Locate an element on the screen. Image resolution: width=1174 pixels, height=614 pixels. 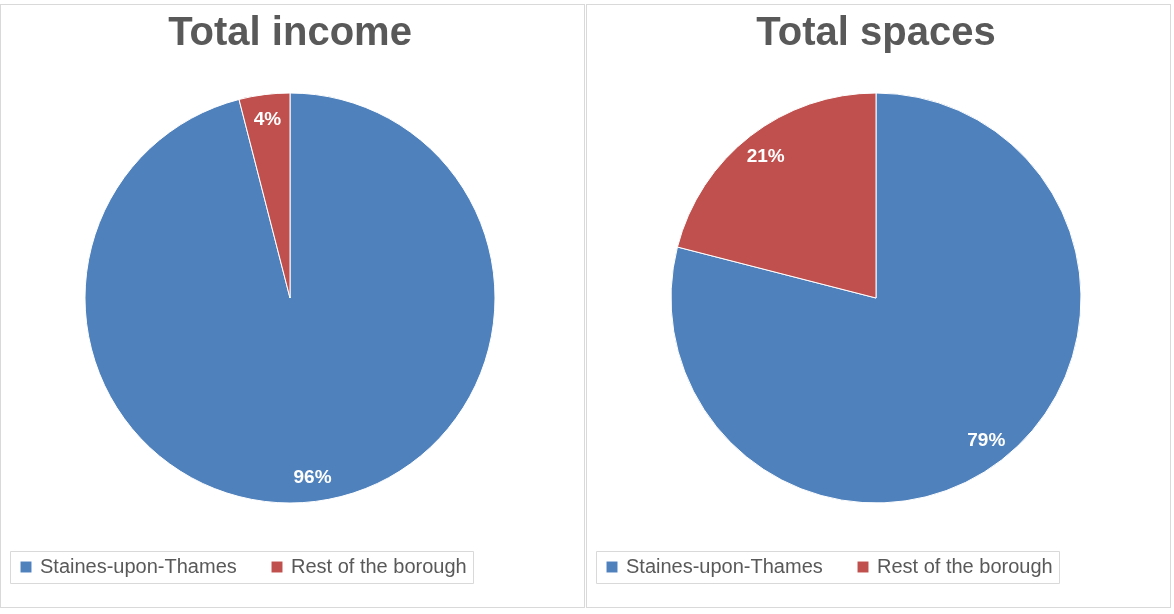
data-label: 96% is located at coordinates (312, 476).